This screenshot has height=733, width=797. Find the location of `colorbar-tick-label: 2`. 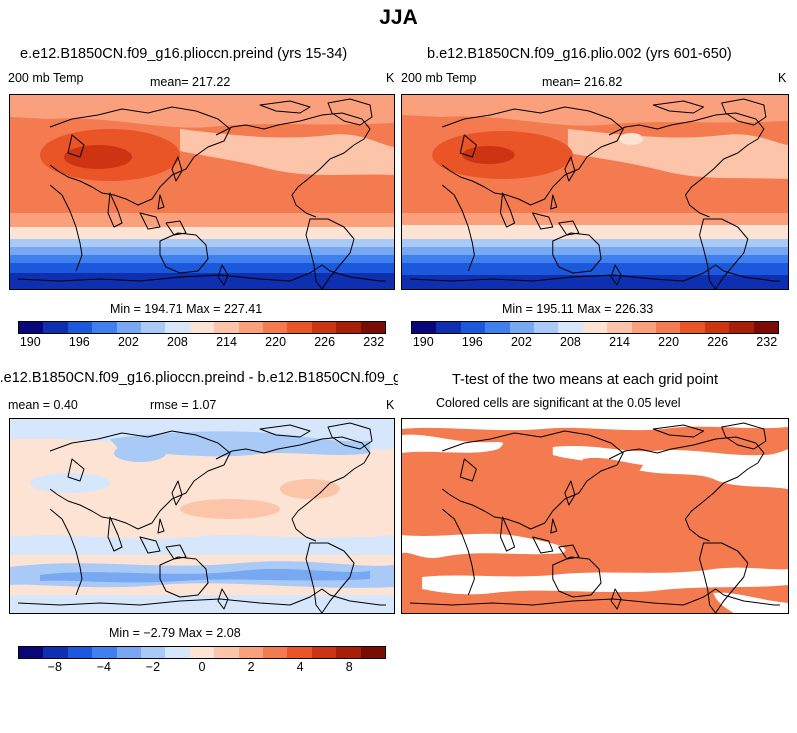

colorbar-tick-label: 2 is located at coordinates (251, 667).